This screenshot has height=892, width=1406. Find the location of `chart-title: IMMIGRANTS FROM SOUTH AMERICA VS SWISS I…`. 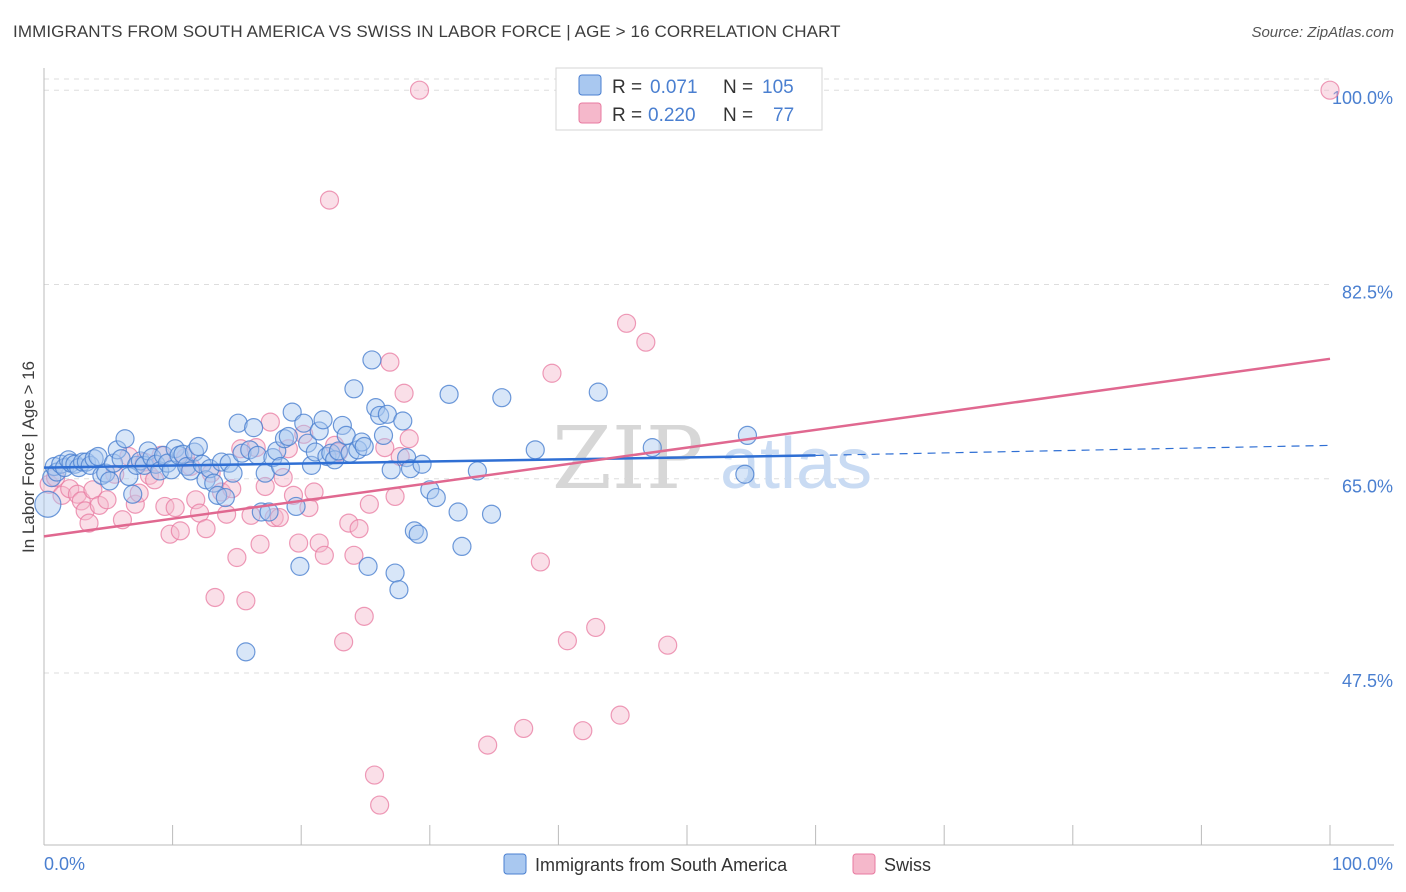

chart-title: IMMIGRANTS FROM SOUTH AMERICA VS SWISS I… is located at coordinates (427, 31).